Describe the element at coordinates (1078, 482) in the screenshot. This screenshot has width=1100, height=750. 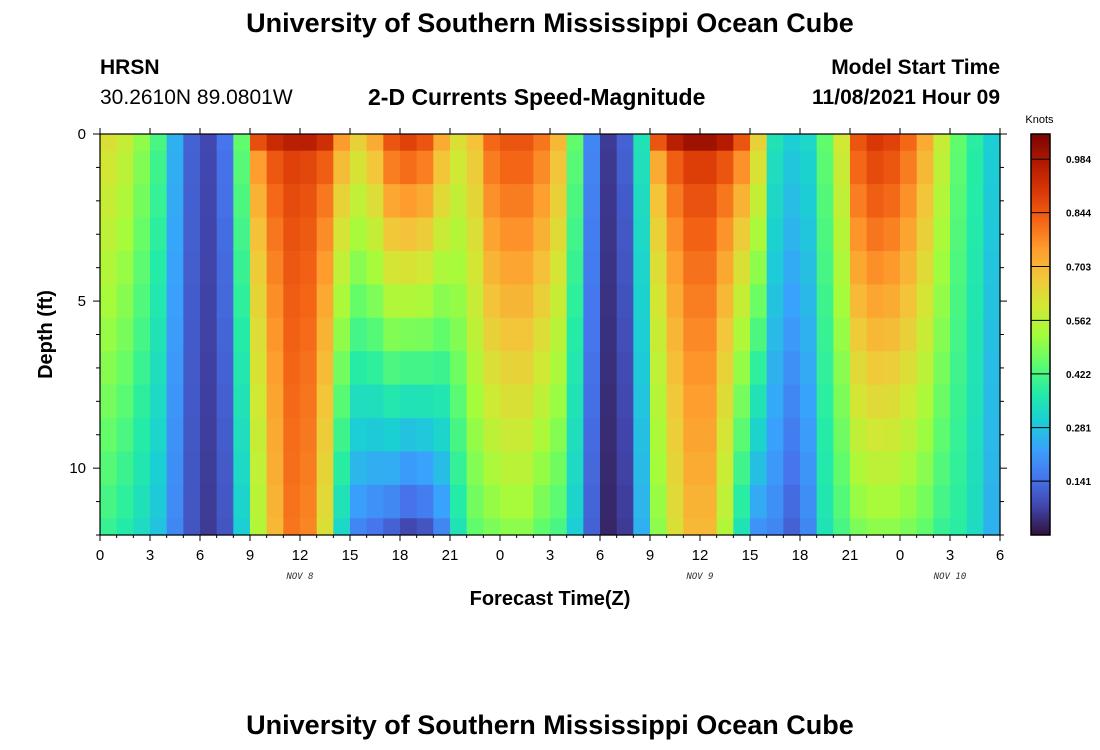
I see `colorbar-tick-label: 0.141` at that location.